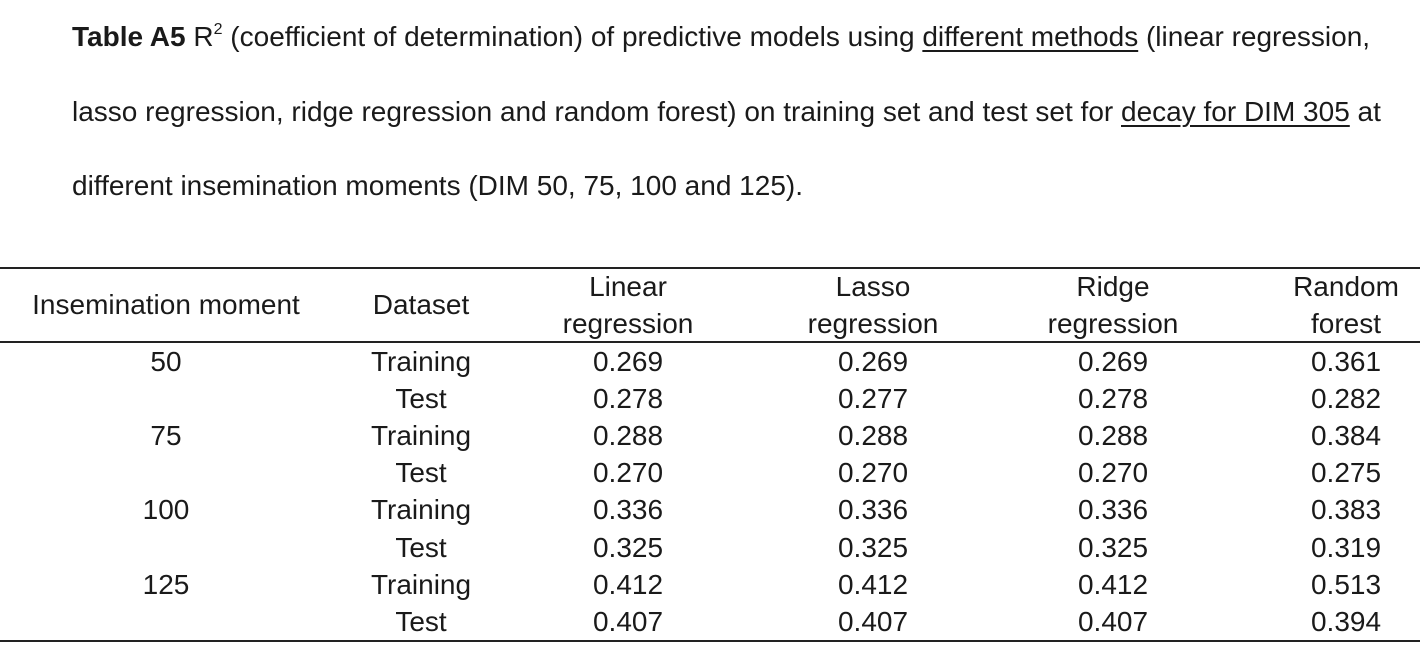  Describe the element at coordinates (1346, 472) in the screenshot. I see `cell-random-forest: 0.275` at that location.